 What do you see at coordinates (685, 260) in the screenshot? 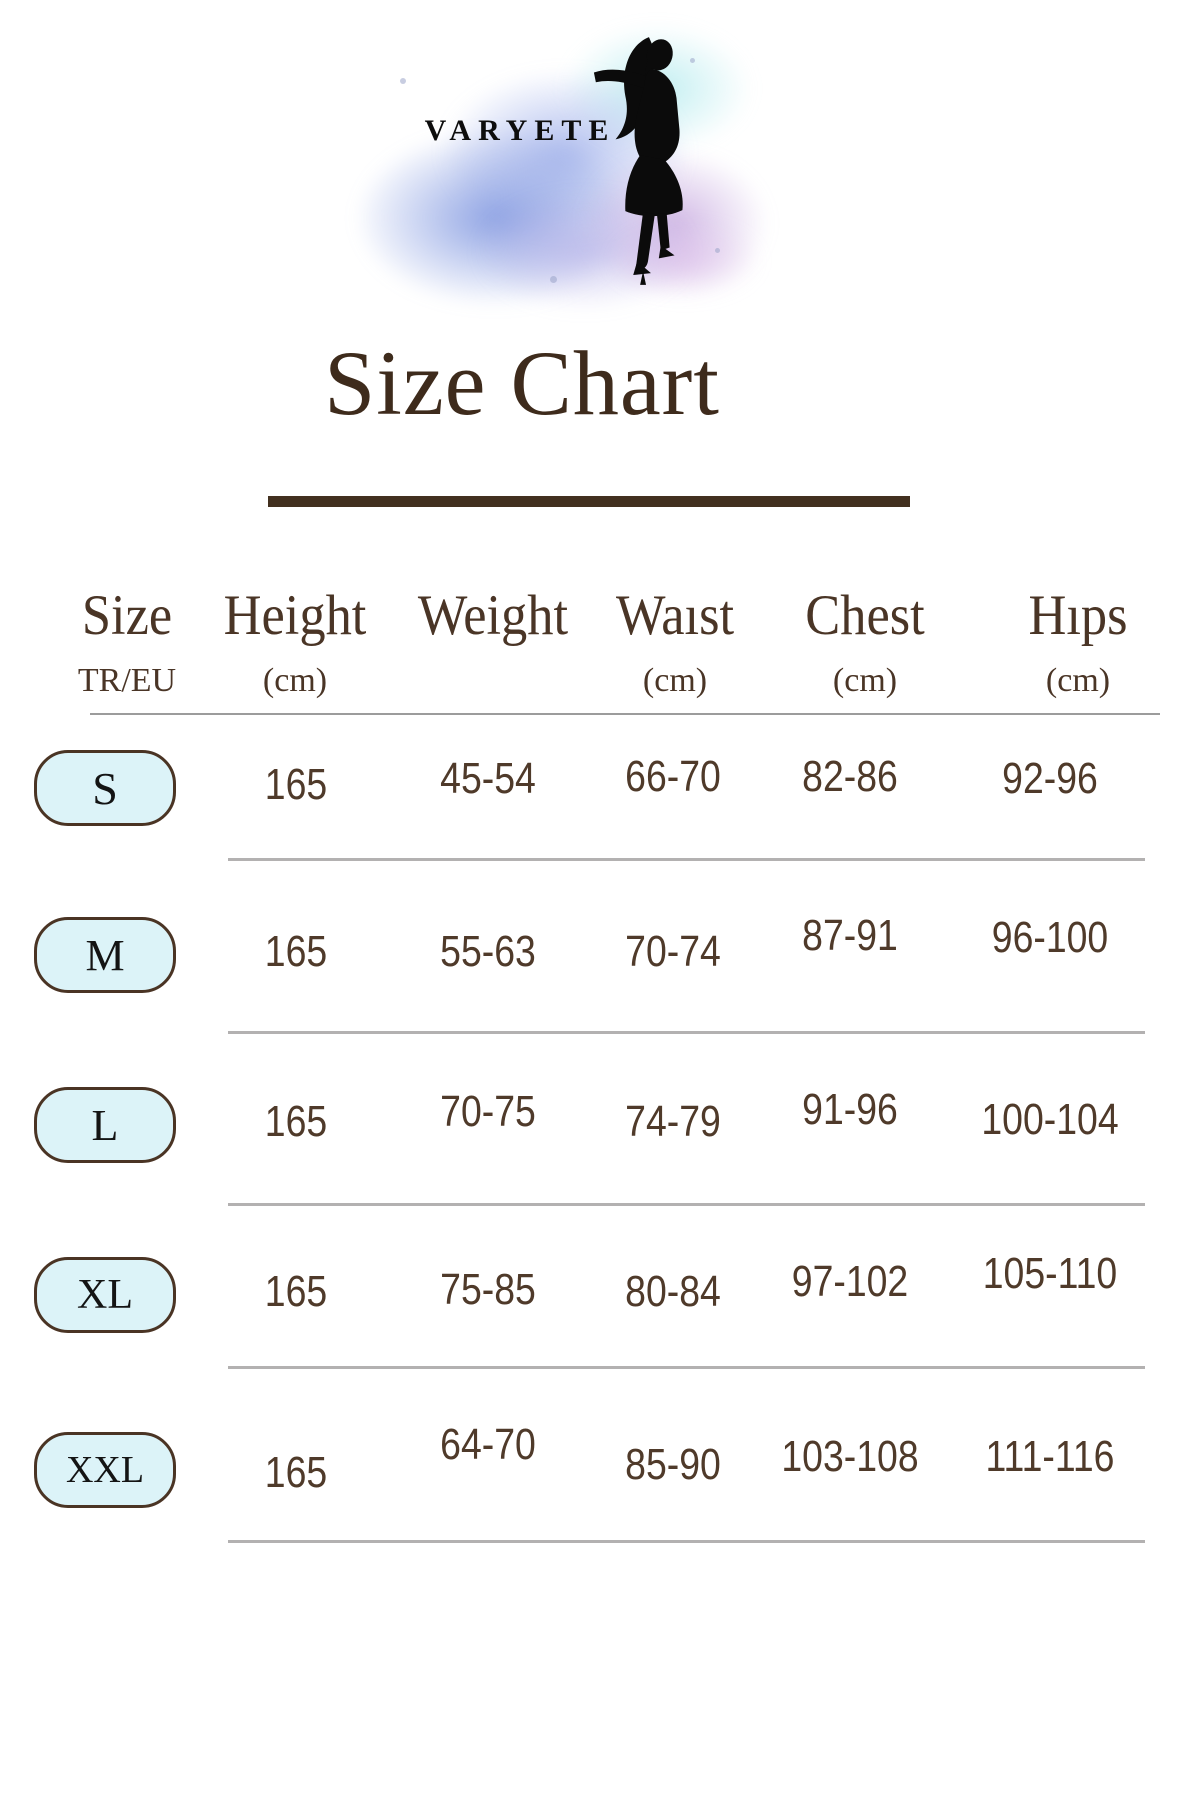
I see `watercolor-blob` at bounding box center [685, 260].